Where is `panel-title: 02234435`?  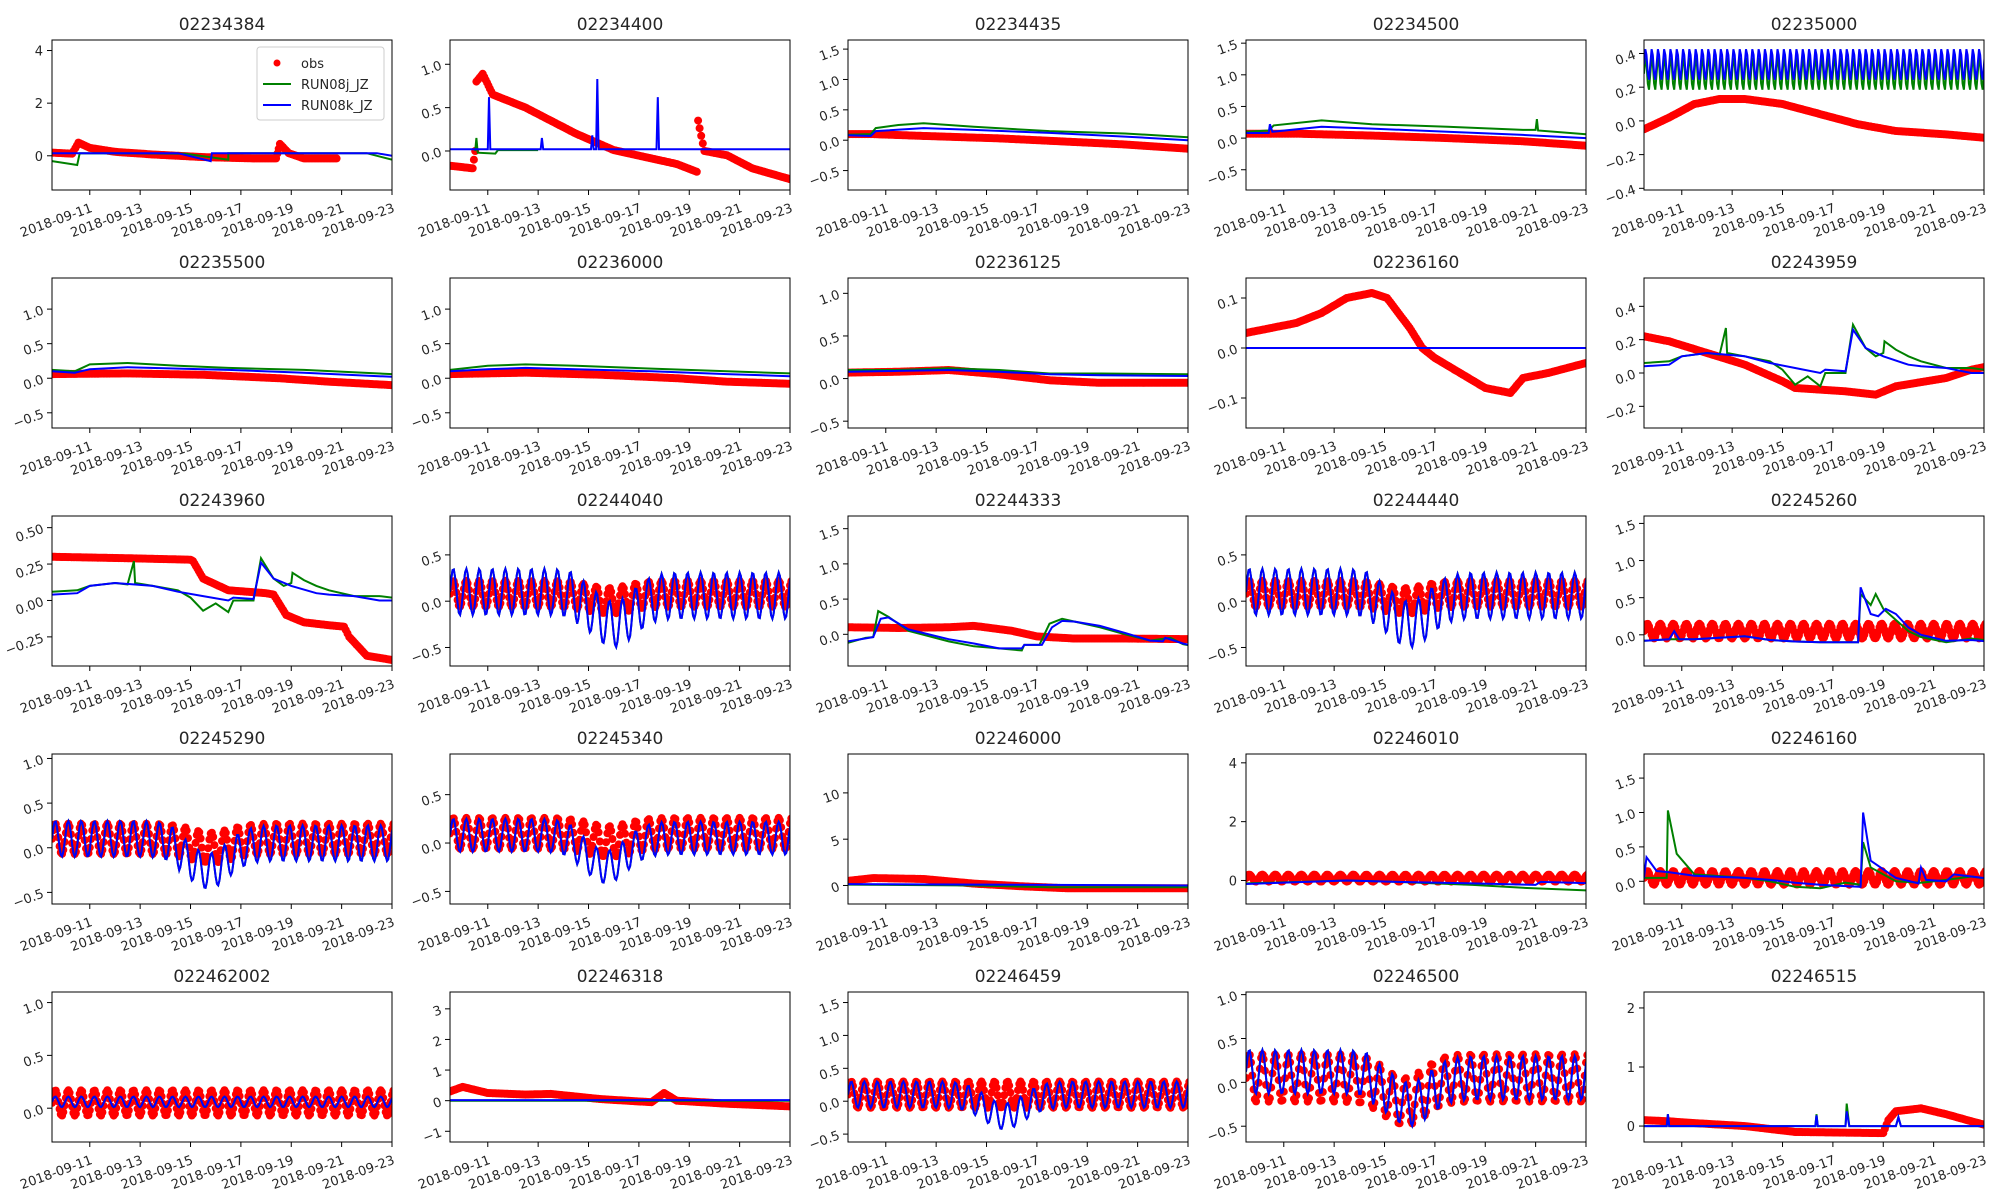
panel-title: 02234435 is located at coordinates (1018, 25).